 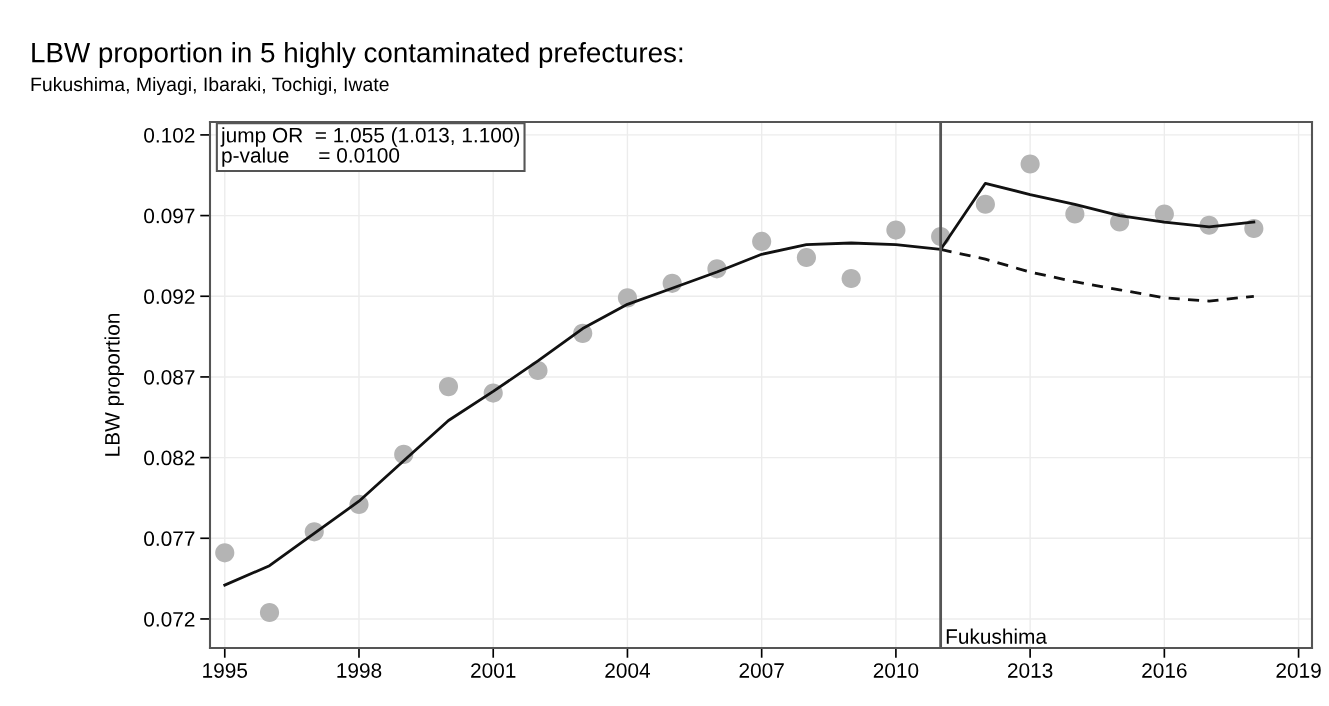 What do you see at coordinates (1298, 670) in the screenshot?
I see `x-tick-label: 2019` at bounding box center [1298, 670].